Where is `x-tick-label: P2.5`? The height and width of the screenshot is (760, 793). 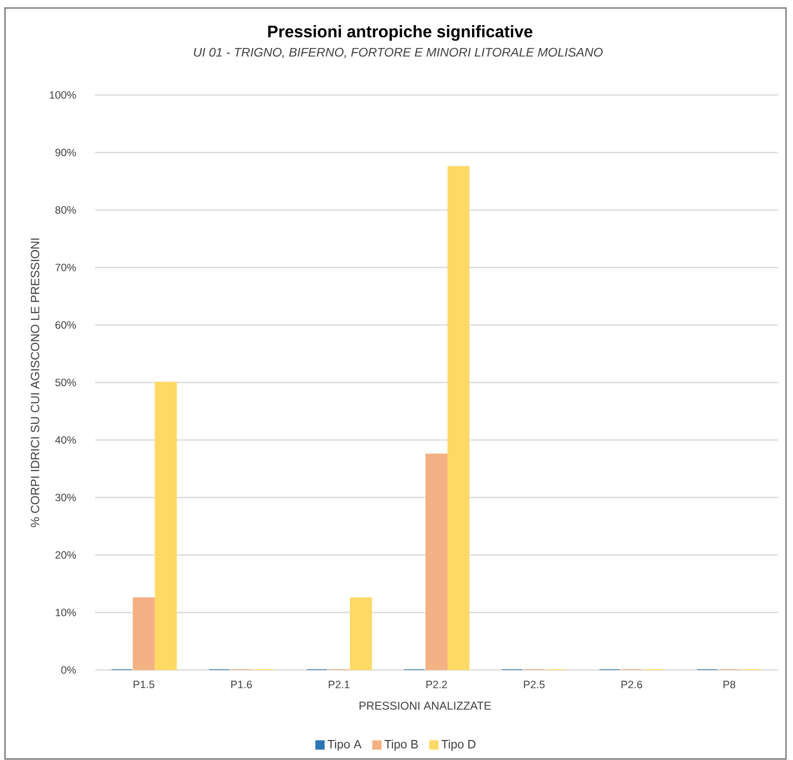 x-tick-label: P2.5 is located at coordinates (534, 684).